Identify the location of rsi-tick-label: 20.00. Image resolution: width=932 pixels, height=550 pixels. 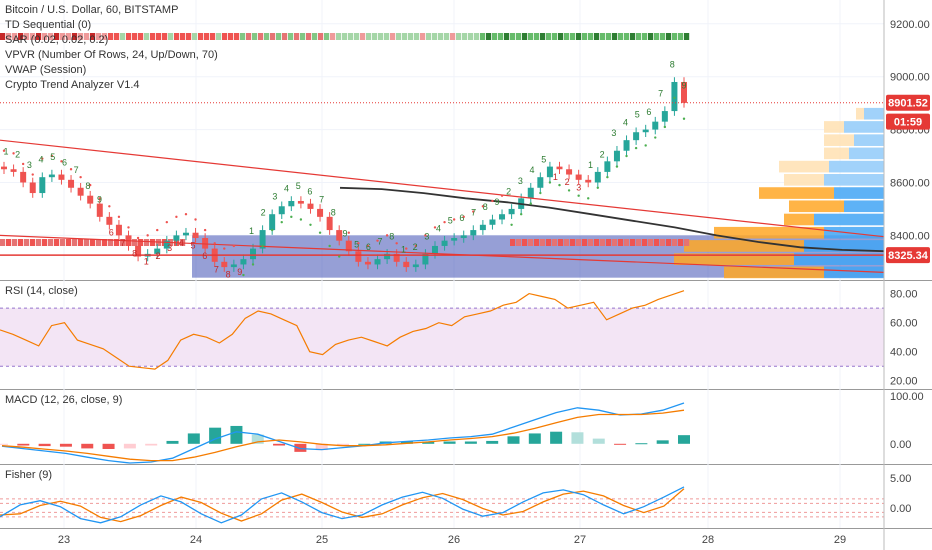
(904, 382).